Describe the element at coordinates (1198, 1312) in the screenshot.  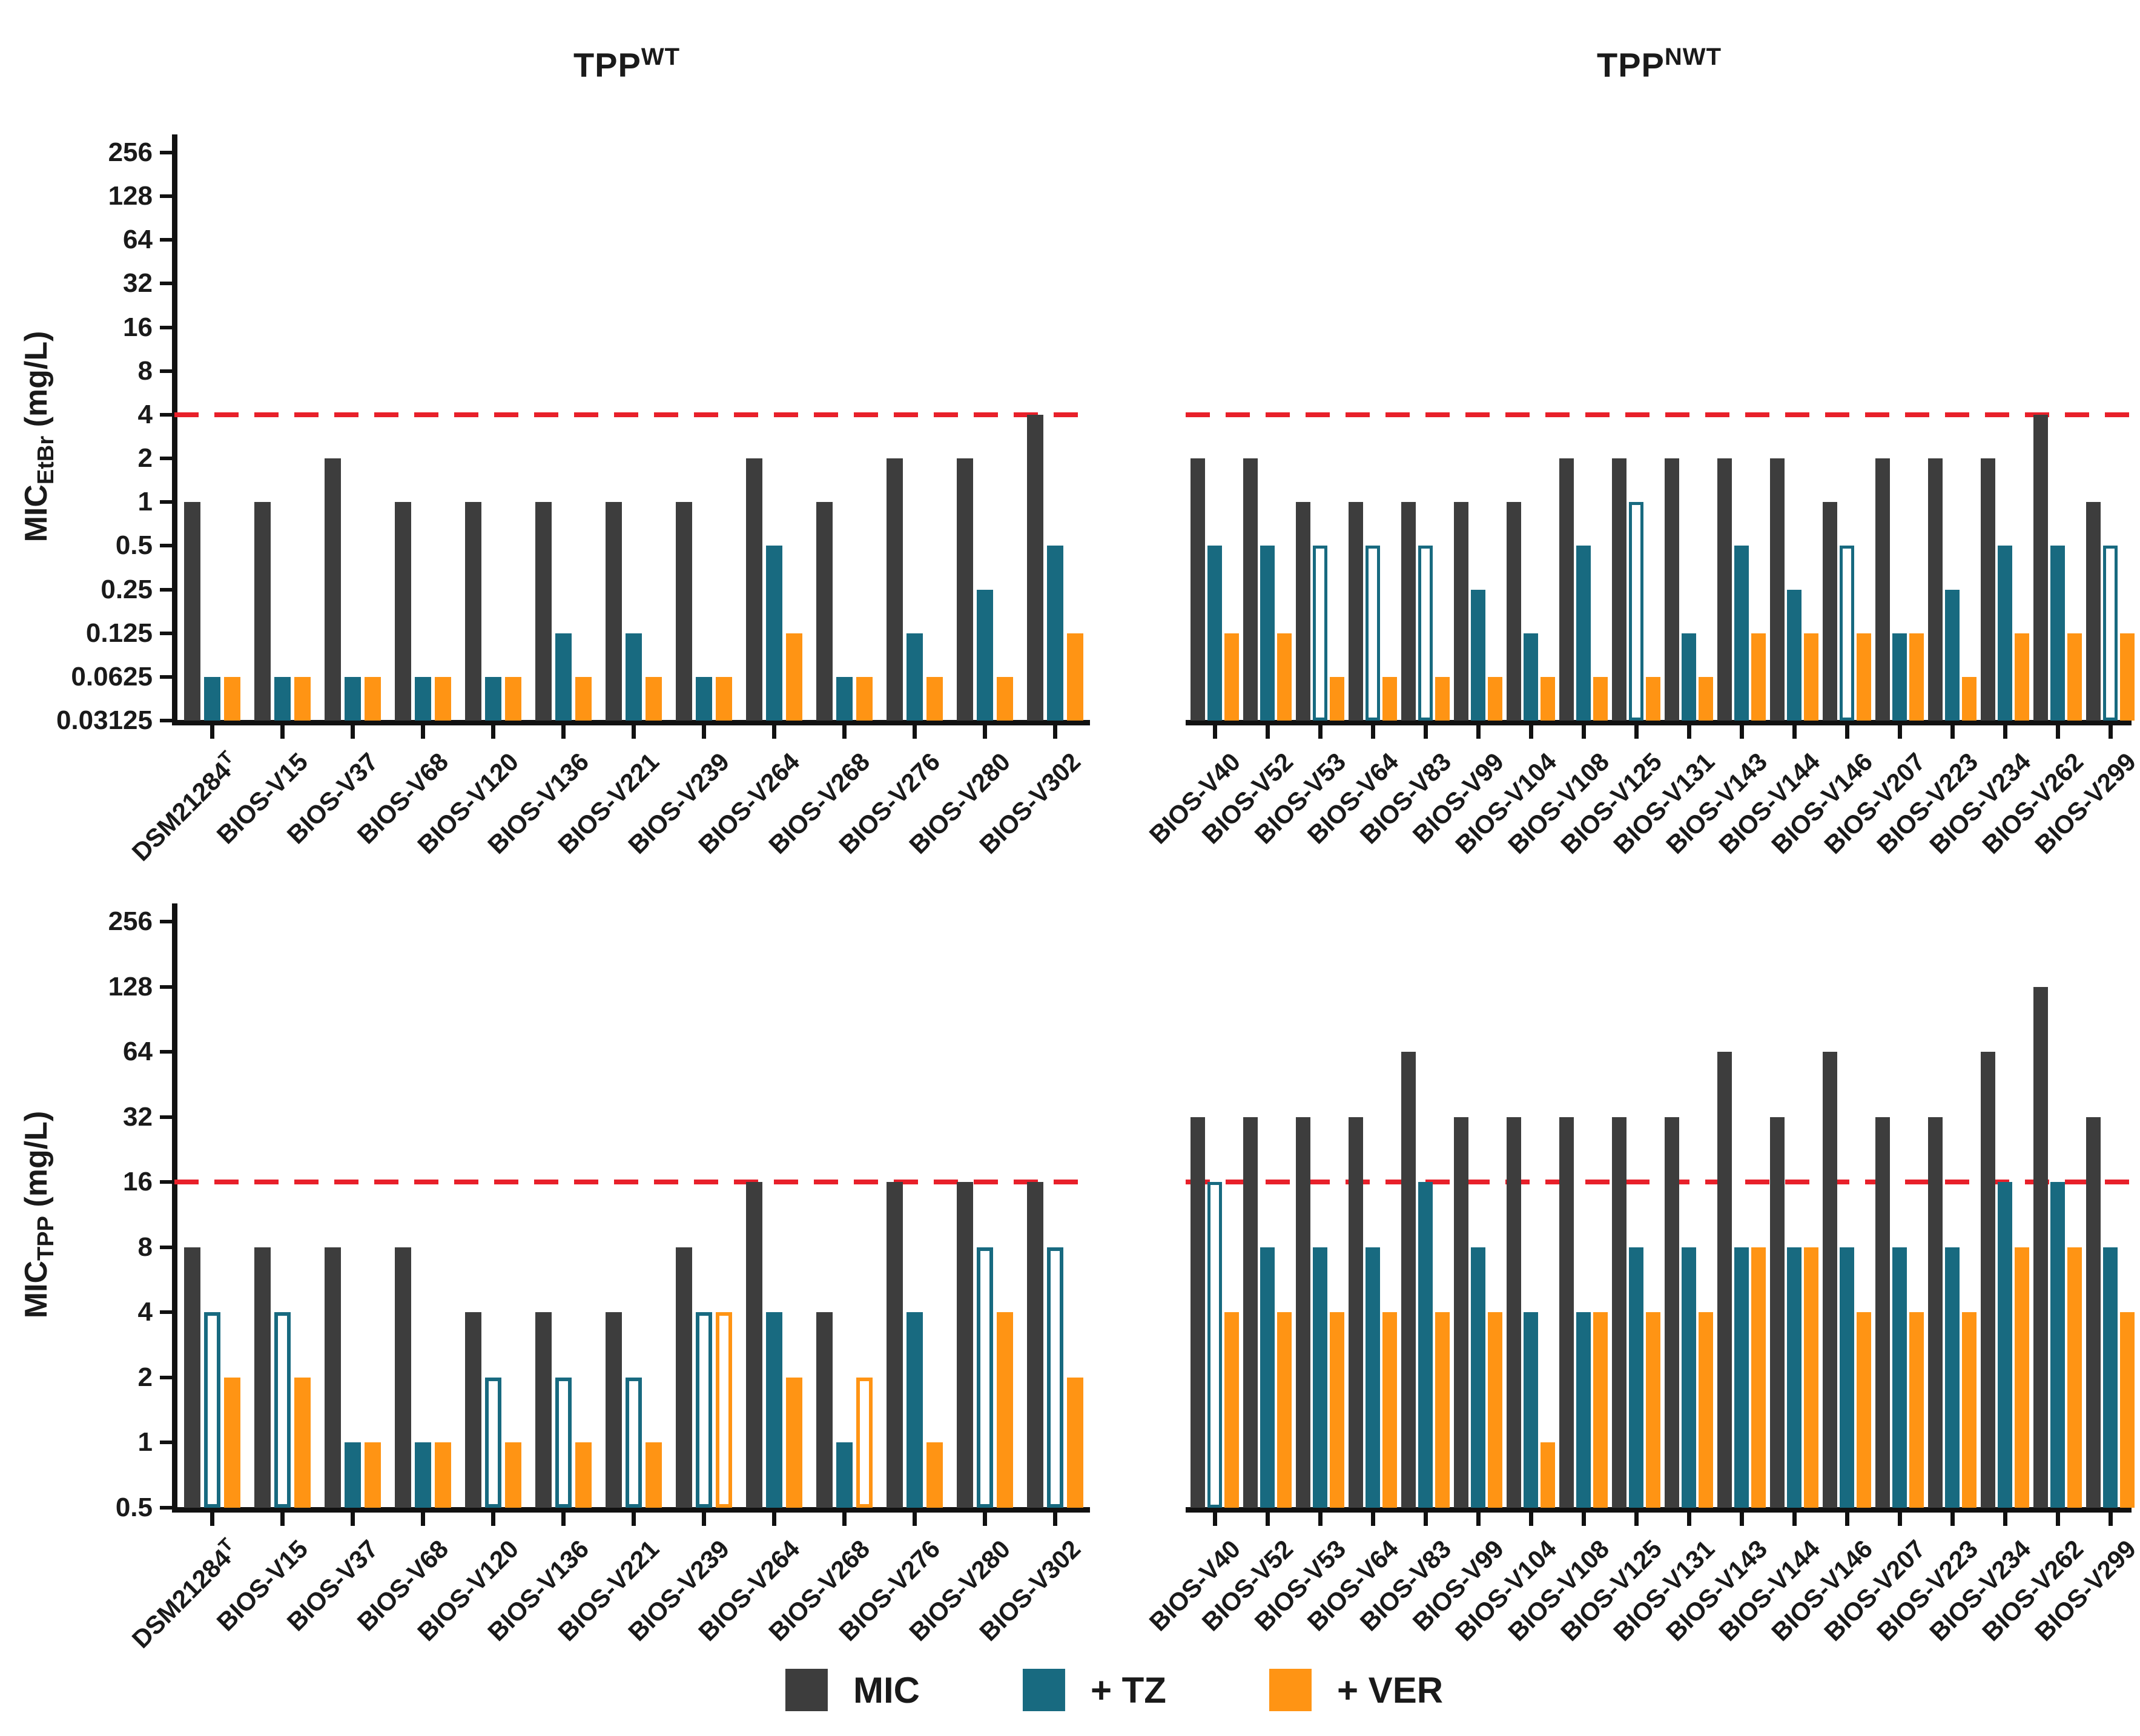
I see `bar-mic-BIOS-V40` at that location.